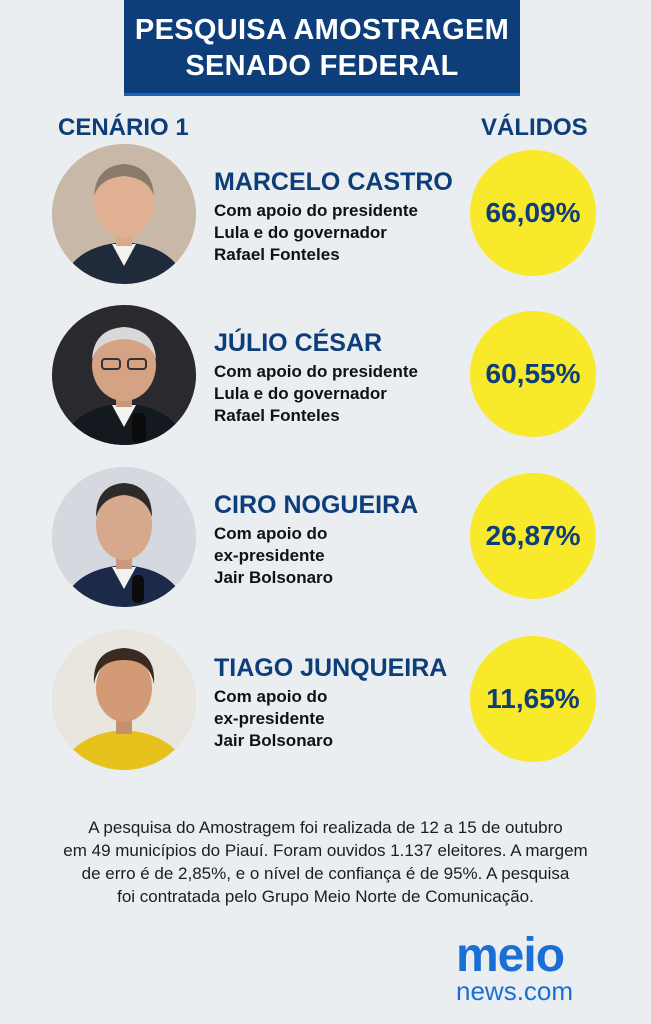 This screenshot has height=1024, width=651. What do you see at coordinates (533, 536) in the screenshot?
I see `percentage-badge: 26,87%` at bounding box center [533, 536].